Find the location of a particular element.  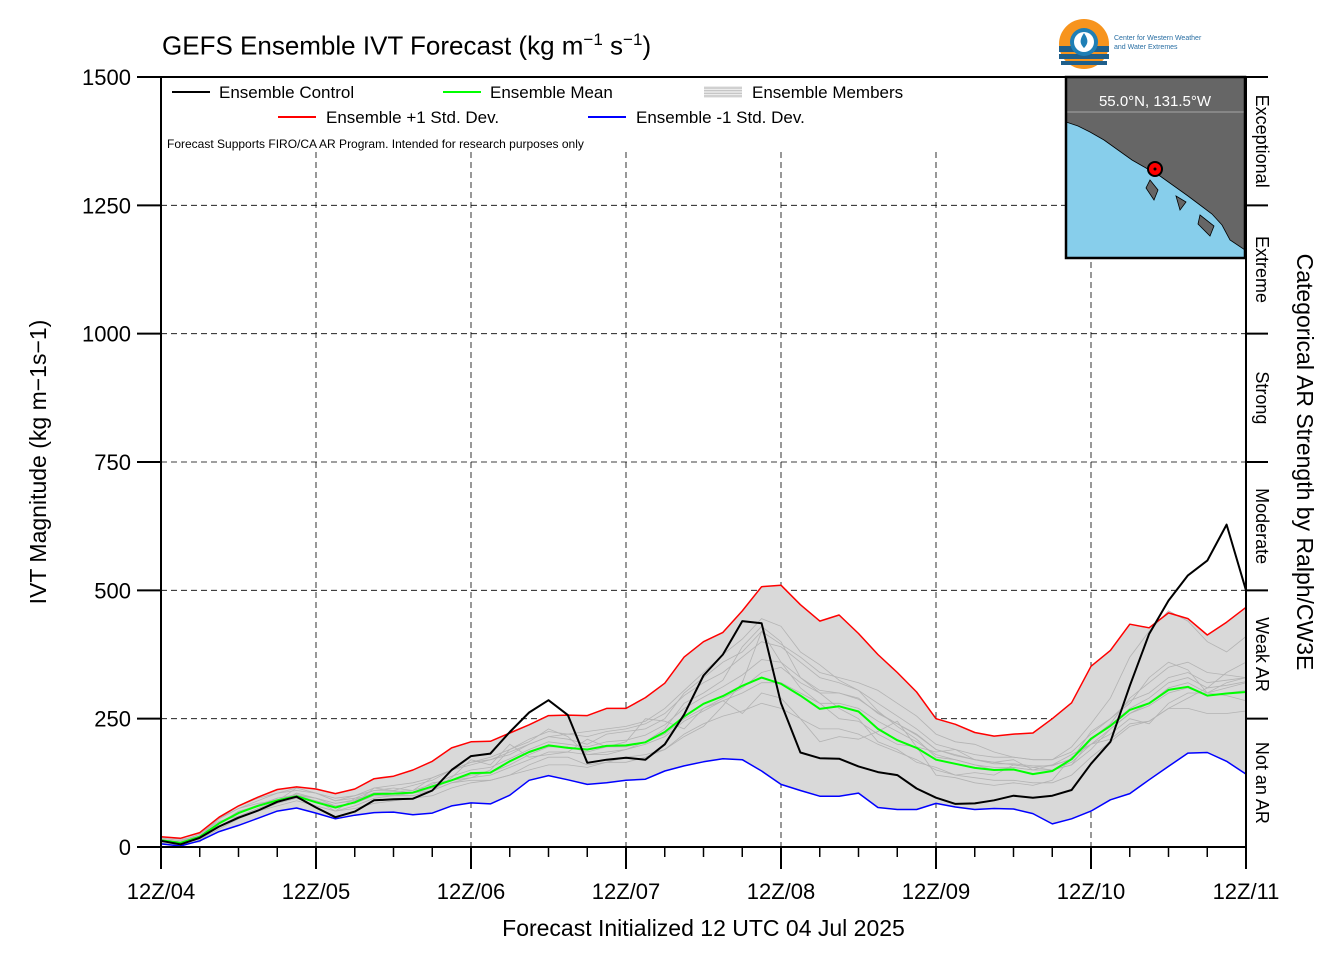

inset-location-label: 55.0°N, 131.5°W is located at coordinates (1155, 101).